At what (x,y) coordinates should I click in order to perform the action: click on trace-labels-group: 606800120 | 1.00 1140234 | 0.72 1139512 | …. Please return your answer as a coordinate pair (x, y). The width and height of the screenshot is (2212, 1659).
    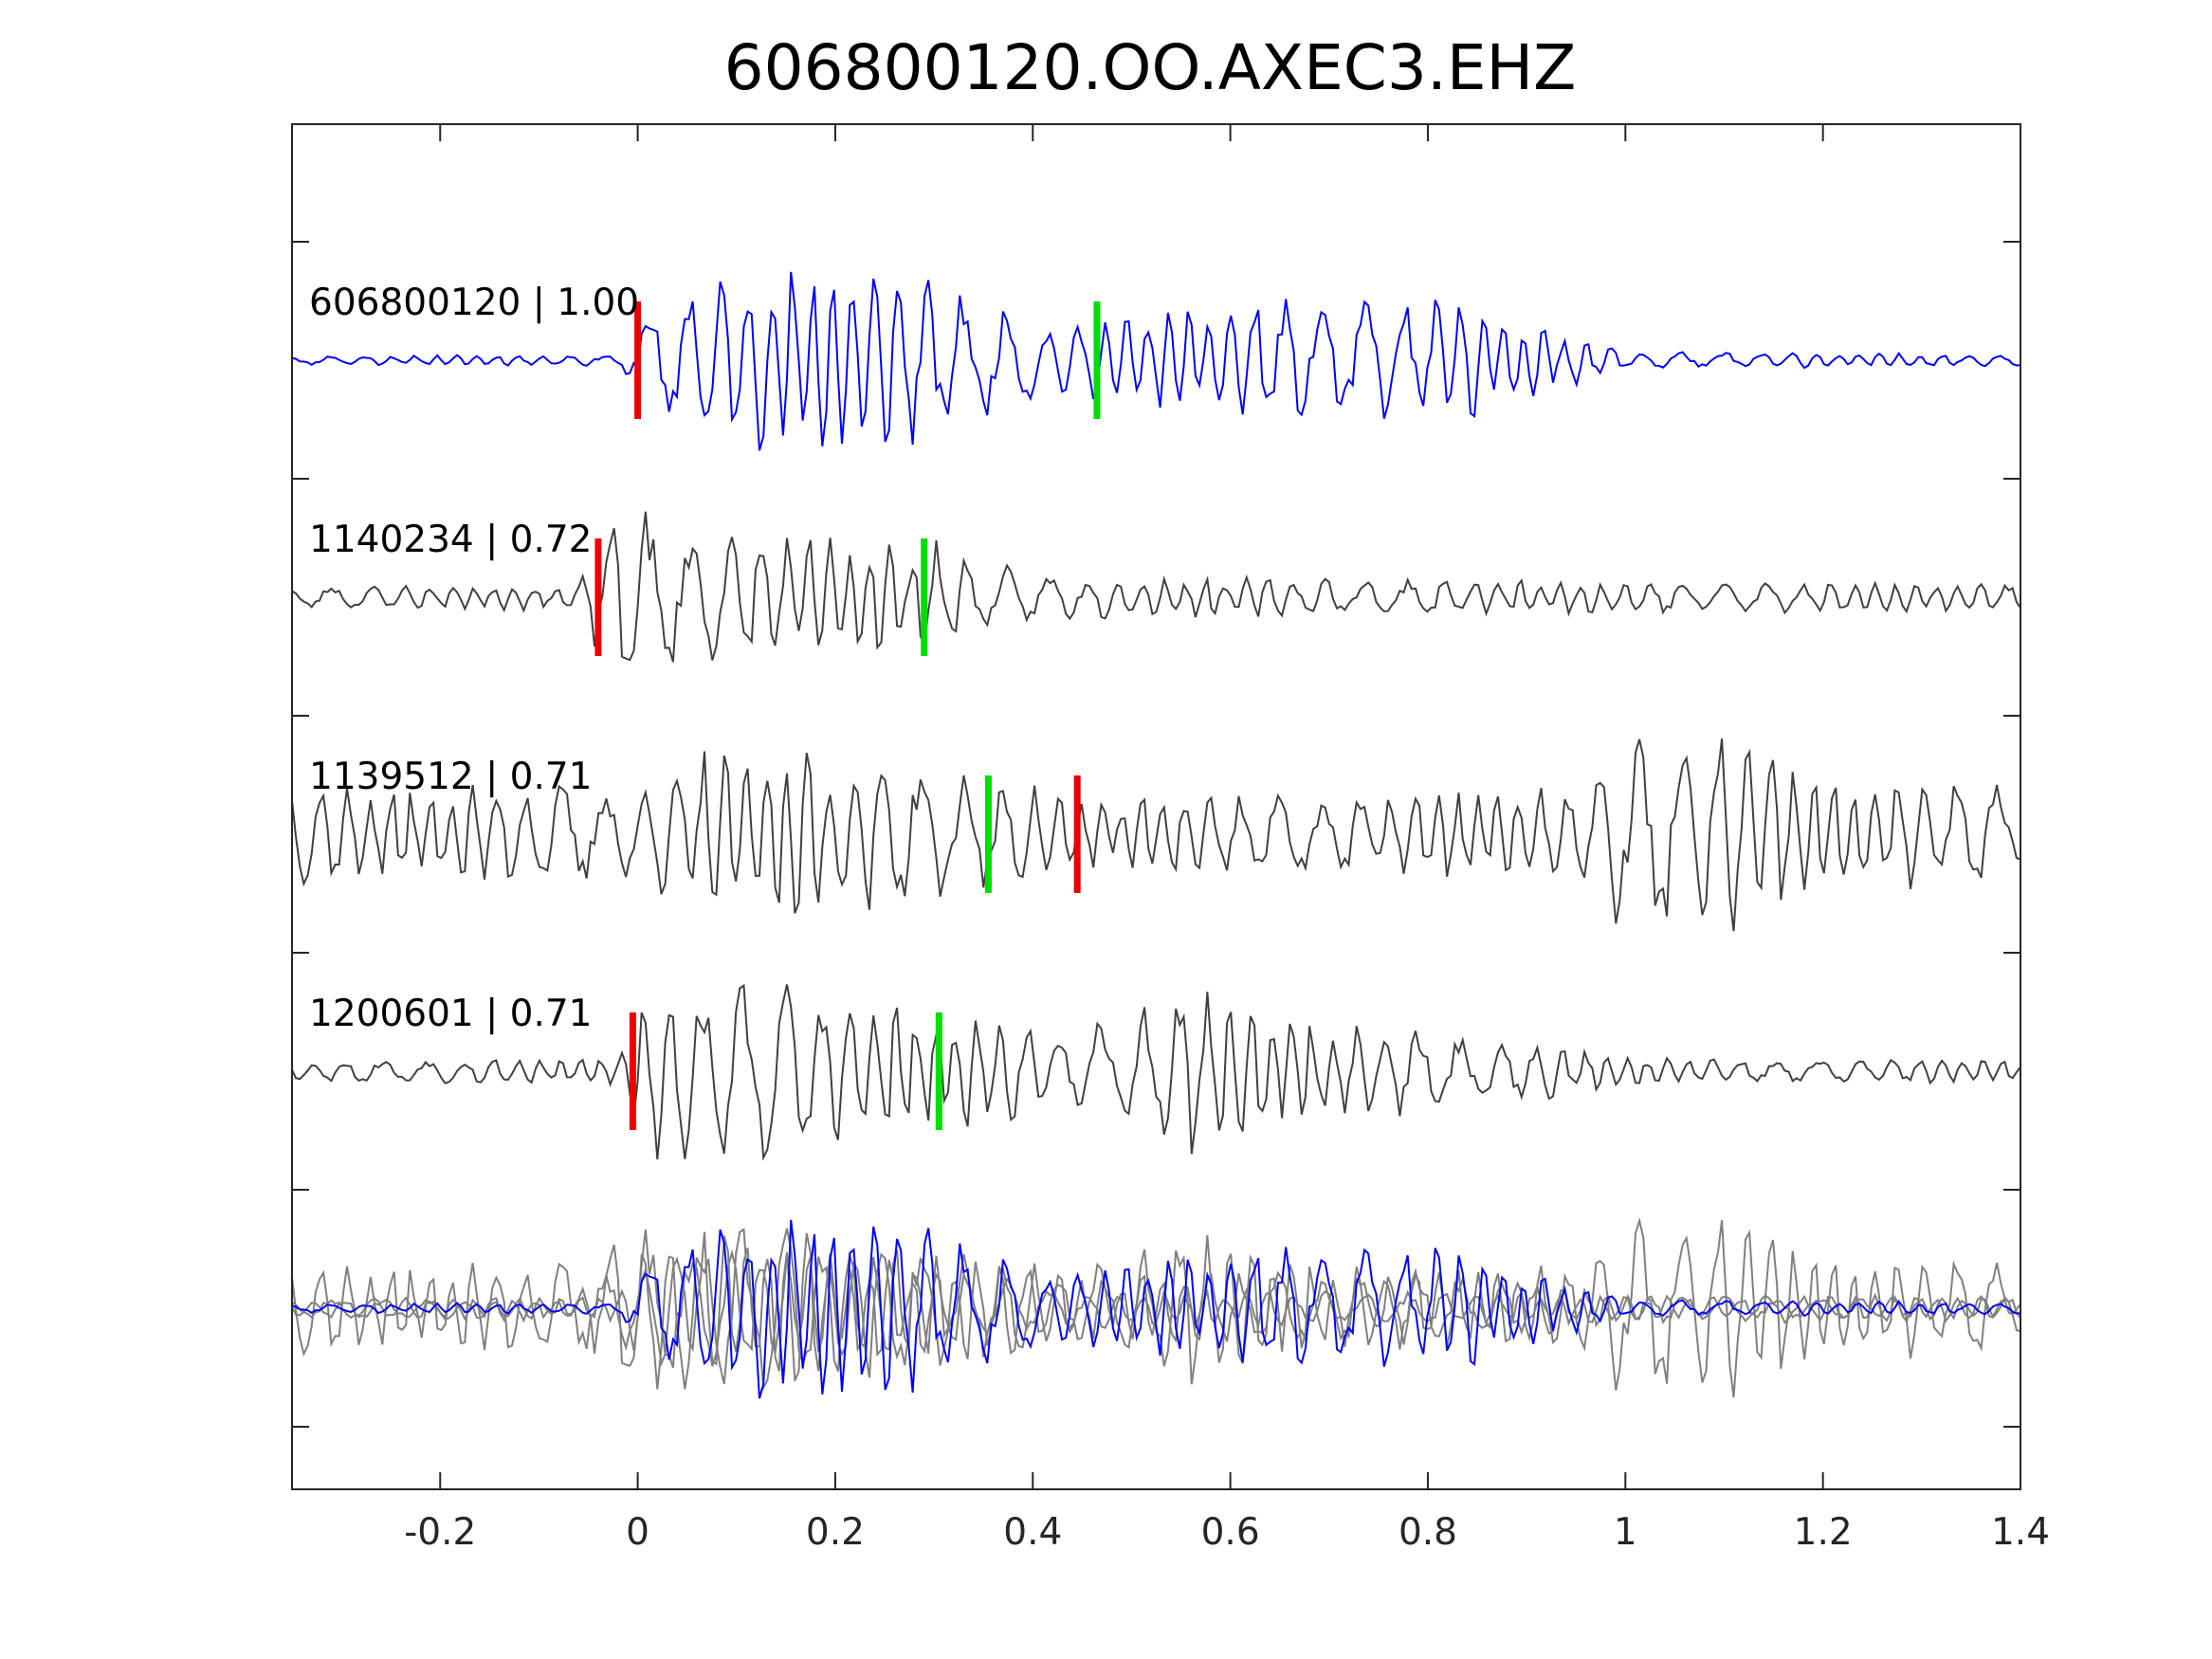
    Looking at the image, I should click on (474, 658).